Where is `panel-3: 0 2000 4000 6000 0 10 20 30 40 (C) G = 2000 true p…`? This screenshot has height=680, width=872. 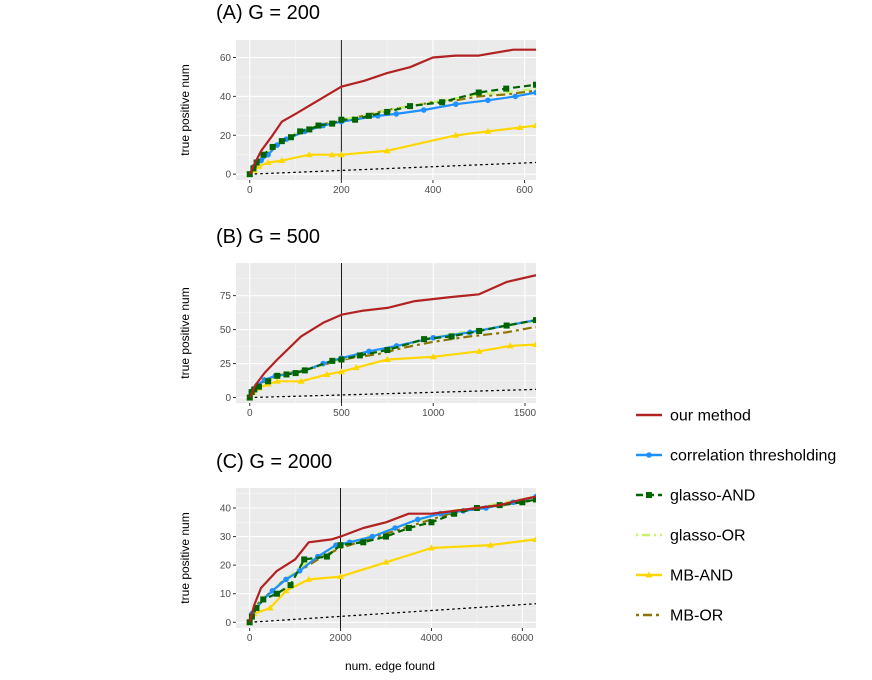
panel-3: 0 2000 4000 6000 0 10 20 30 40 (C) G = 2000 true p… is located at coordinates (357, 547).